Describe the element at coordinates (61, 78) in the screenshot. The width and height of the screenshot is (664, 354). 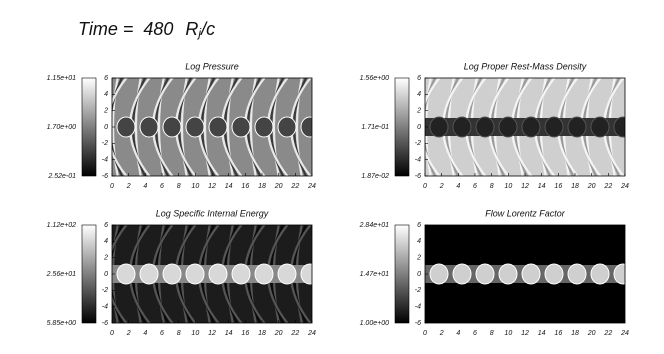
I see `colorbar-label: 1.15e+01` at that location.